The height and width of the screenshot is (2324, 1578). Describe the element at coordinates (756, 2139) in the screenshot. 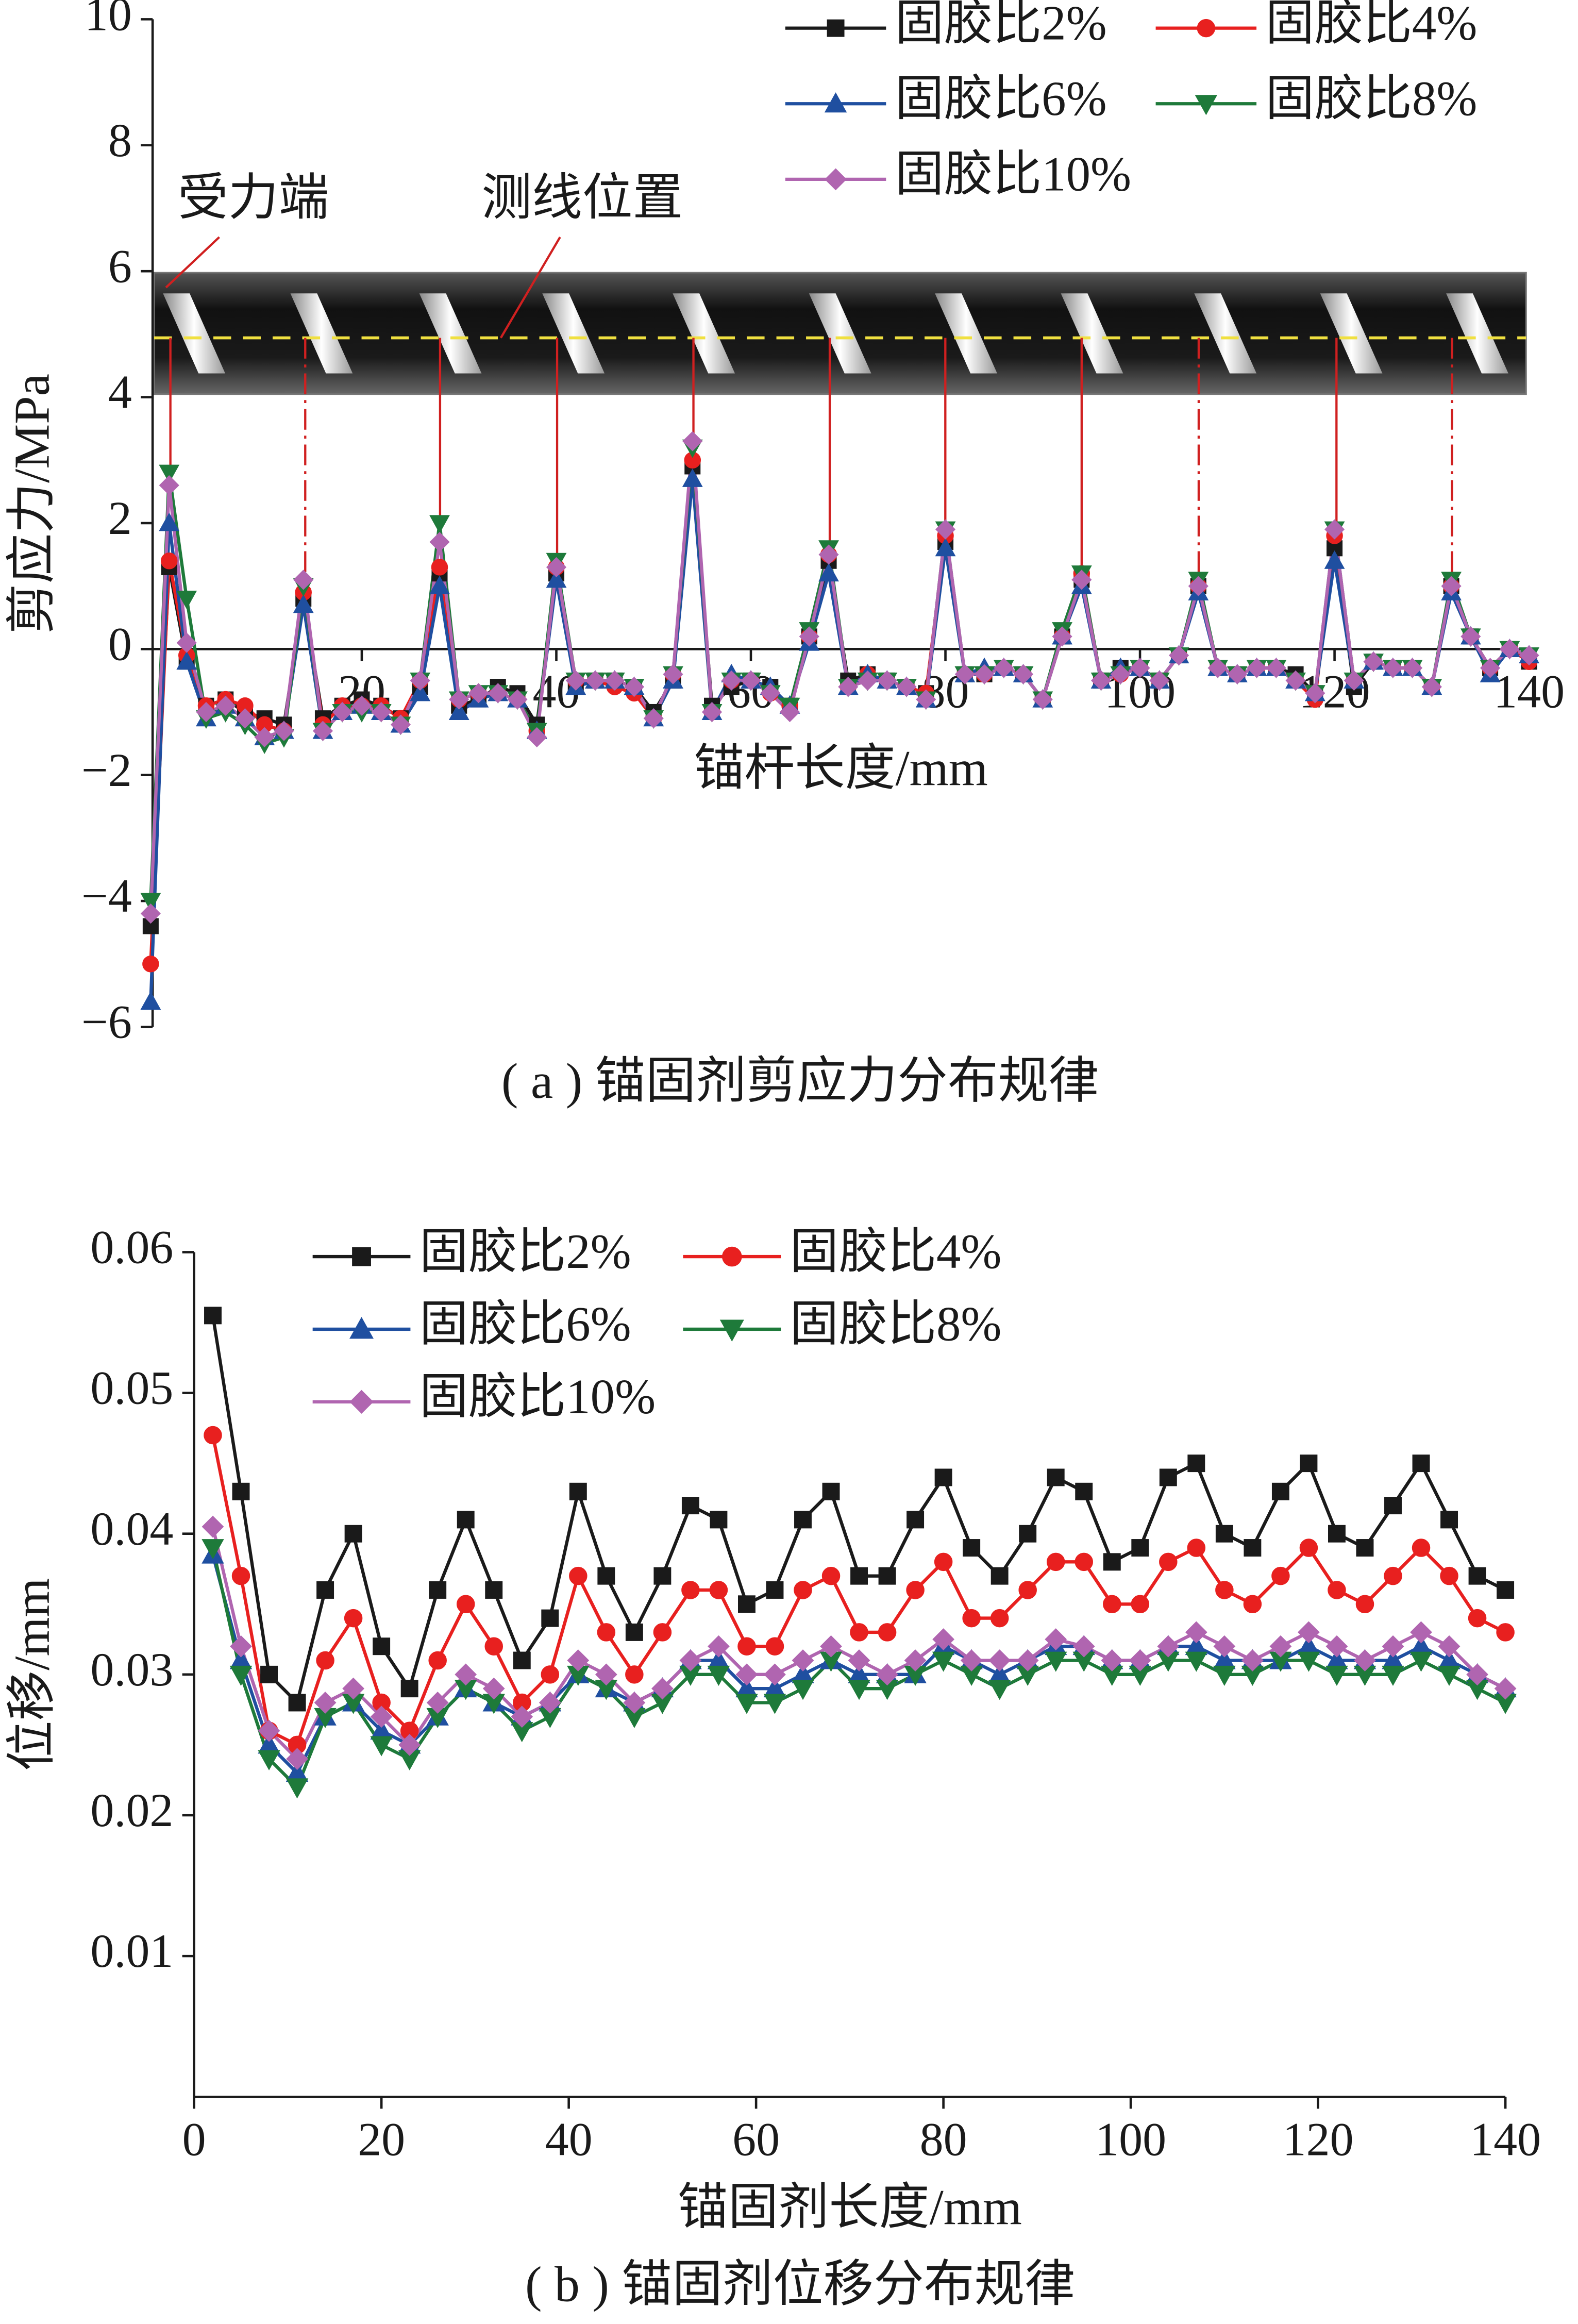

I see `x-tick-label: 60` at that location.